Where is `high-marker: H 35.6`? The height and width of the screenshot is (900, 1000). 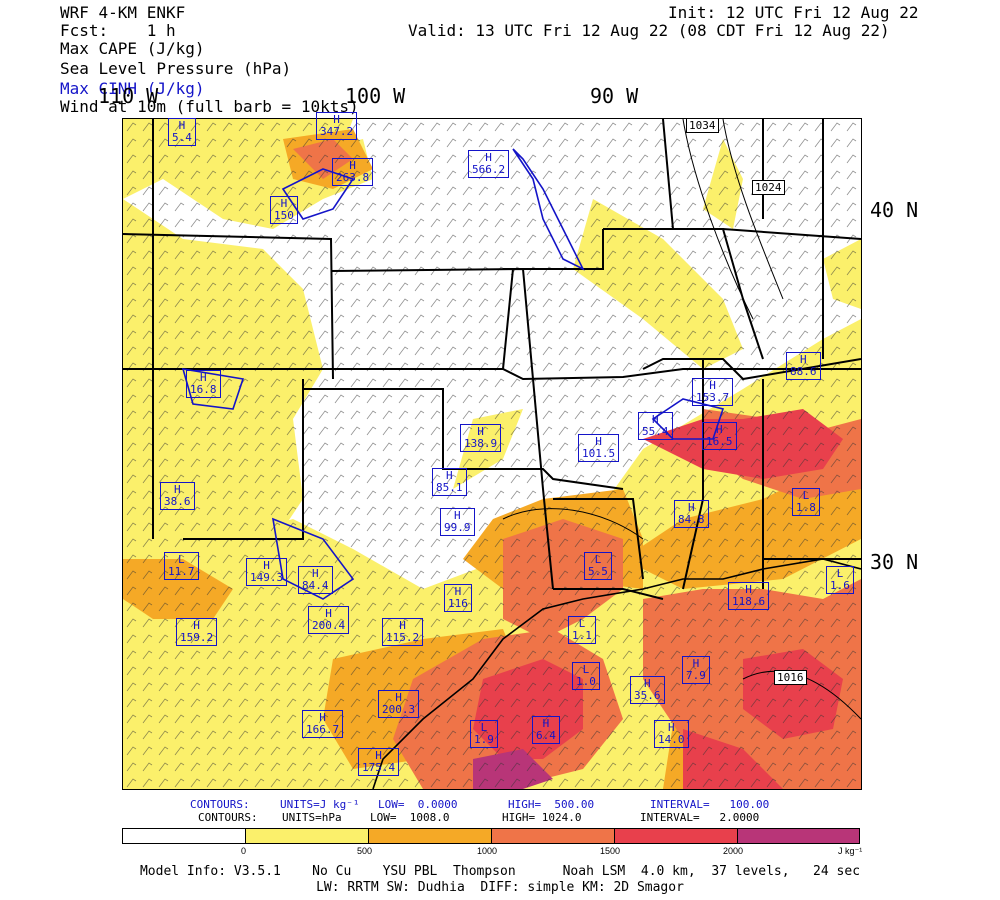
high-marker: H 35.6 is located at coordinates (647, 690).